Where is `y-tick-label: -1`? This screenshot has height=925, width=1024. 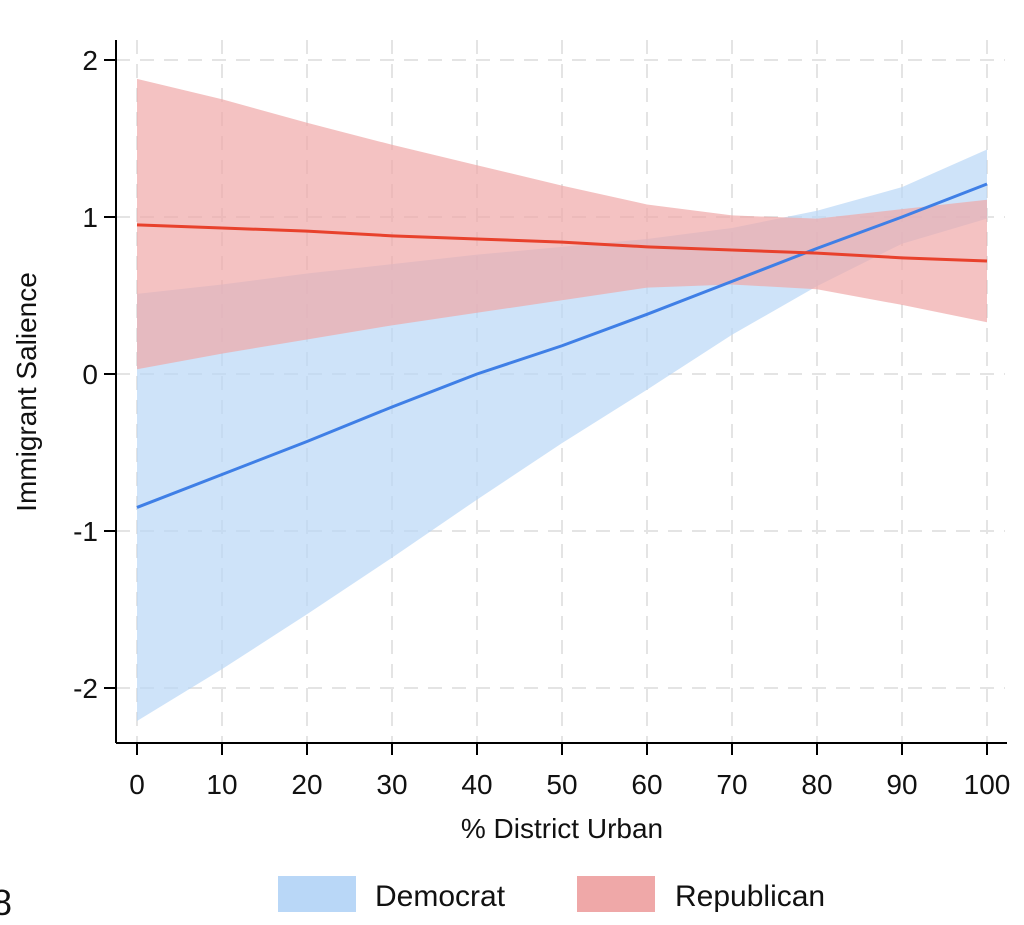 y-tick-label: -1 is located at coordinates (85, 531).